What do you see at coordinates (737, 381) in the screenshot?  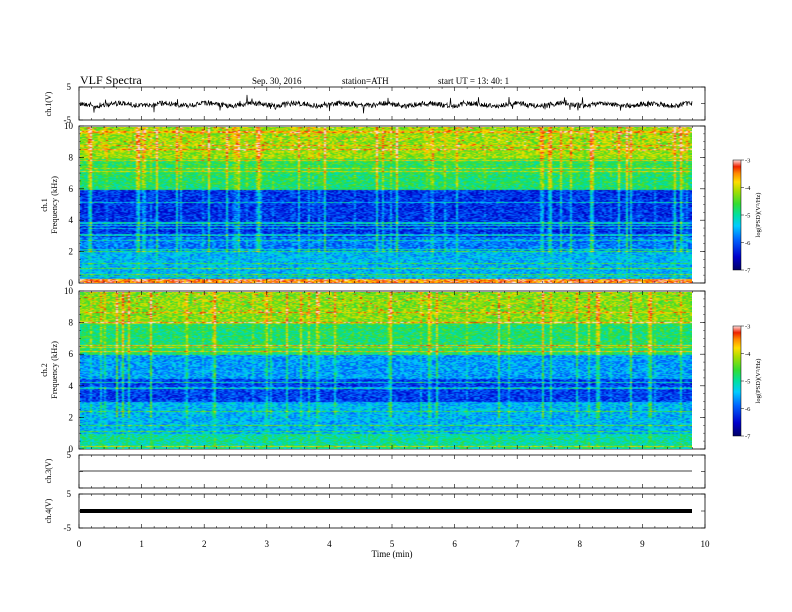 I see `ch2-colorbar` at bounding box center [737, 381].